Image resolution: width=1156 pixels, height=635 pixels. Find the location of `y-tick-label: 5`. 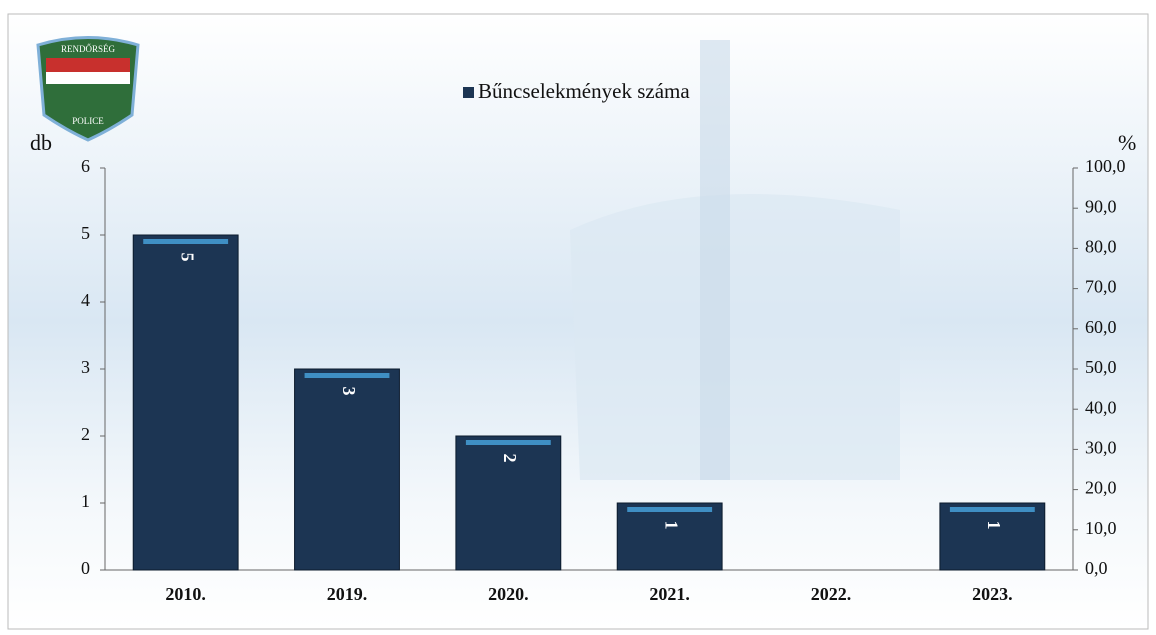

y-tick-label: 5 is located at coordinates (85, 233).